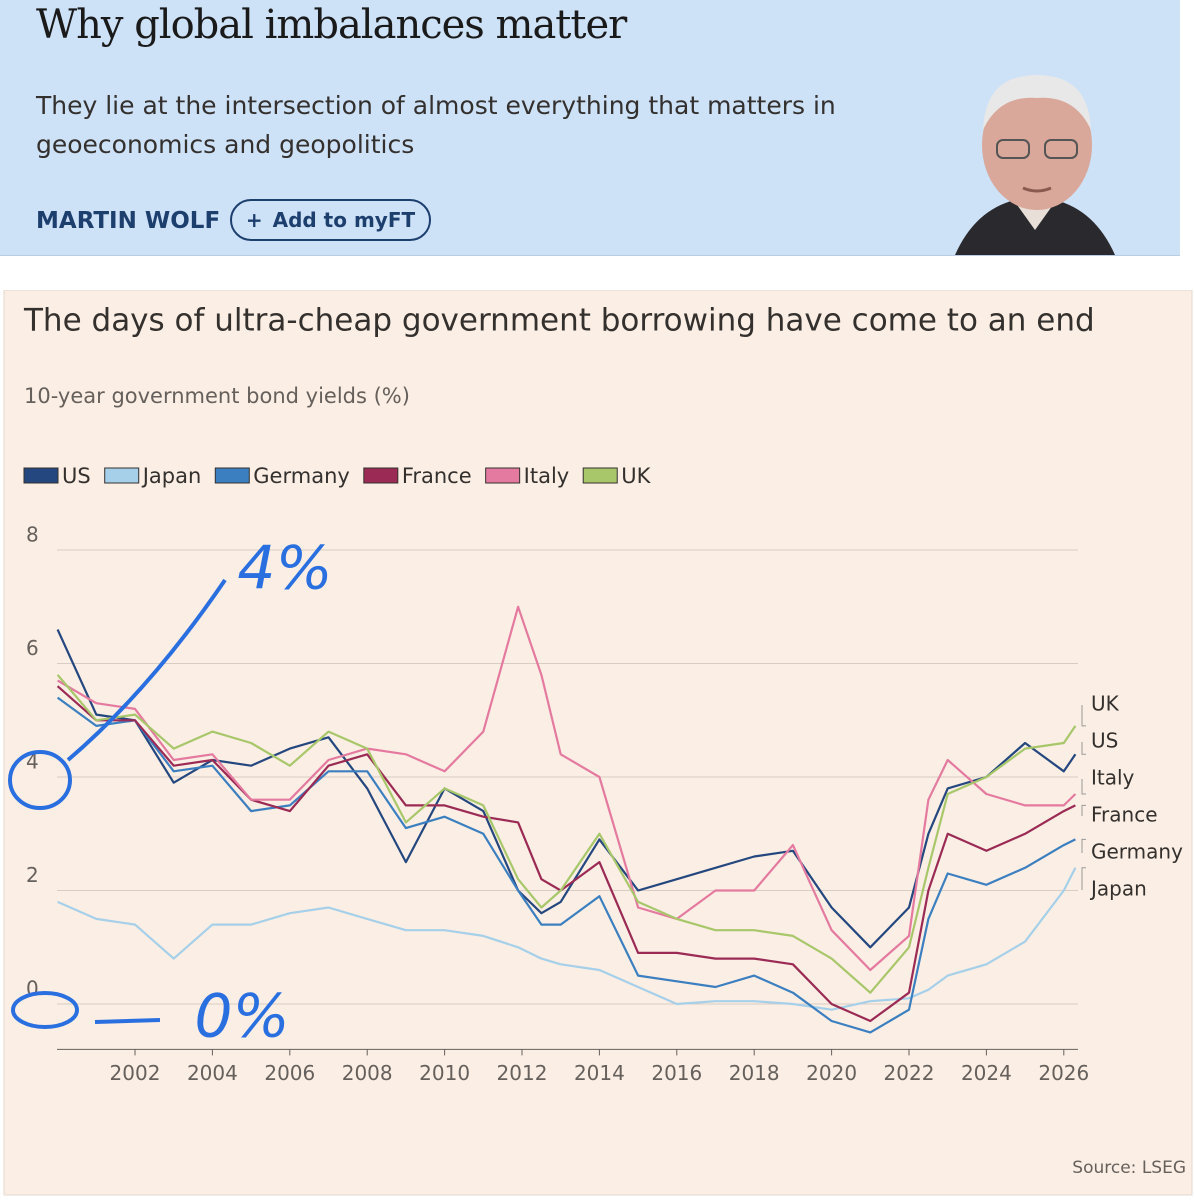  I want to click on x-tick-label: 2026, so click(1063, 1073).